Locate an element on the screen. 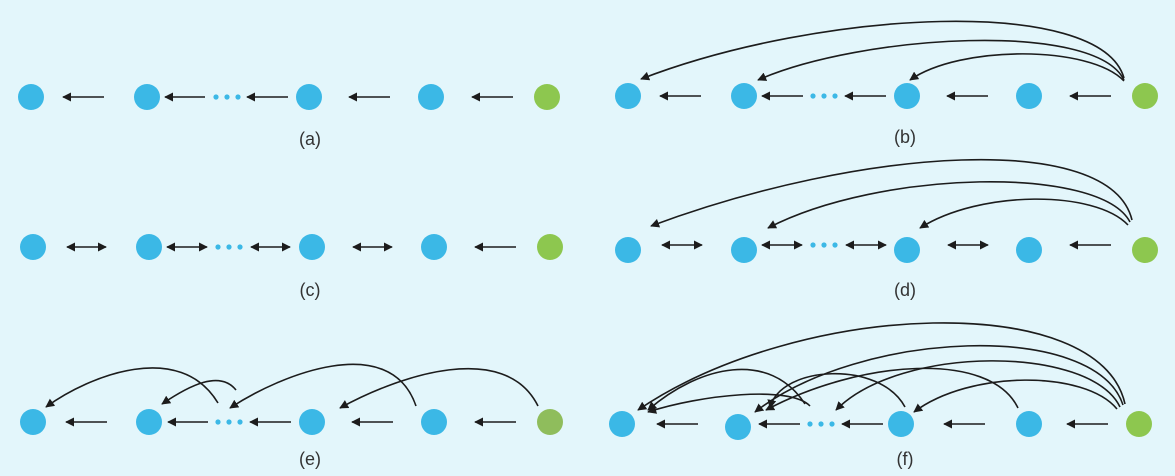  panel-b: (b) is located at coordinates (886, 83).